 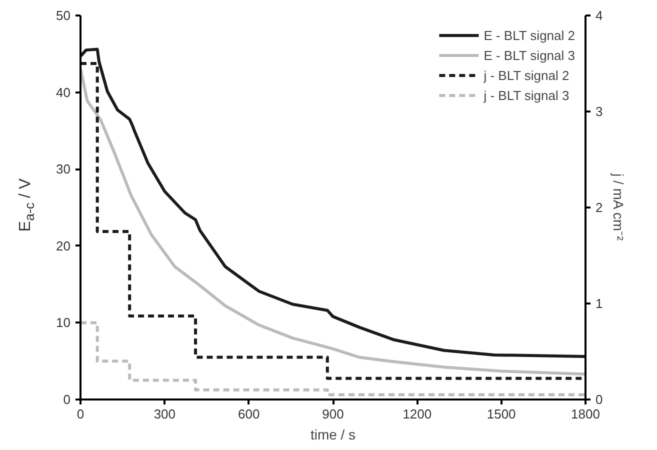 I want to click on y-tick-label: 50, so click(x=63, y=15).